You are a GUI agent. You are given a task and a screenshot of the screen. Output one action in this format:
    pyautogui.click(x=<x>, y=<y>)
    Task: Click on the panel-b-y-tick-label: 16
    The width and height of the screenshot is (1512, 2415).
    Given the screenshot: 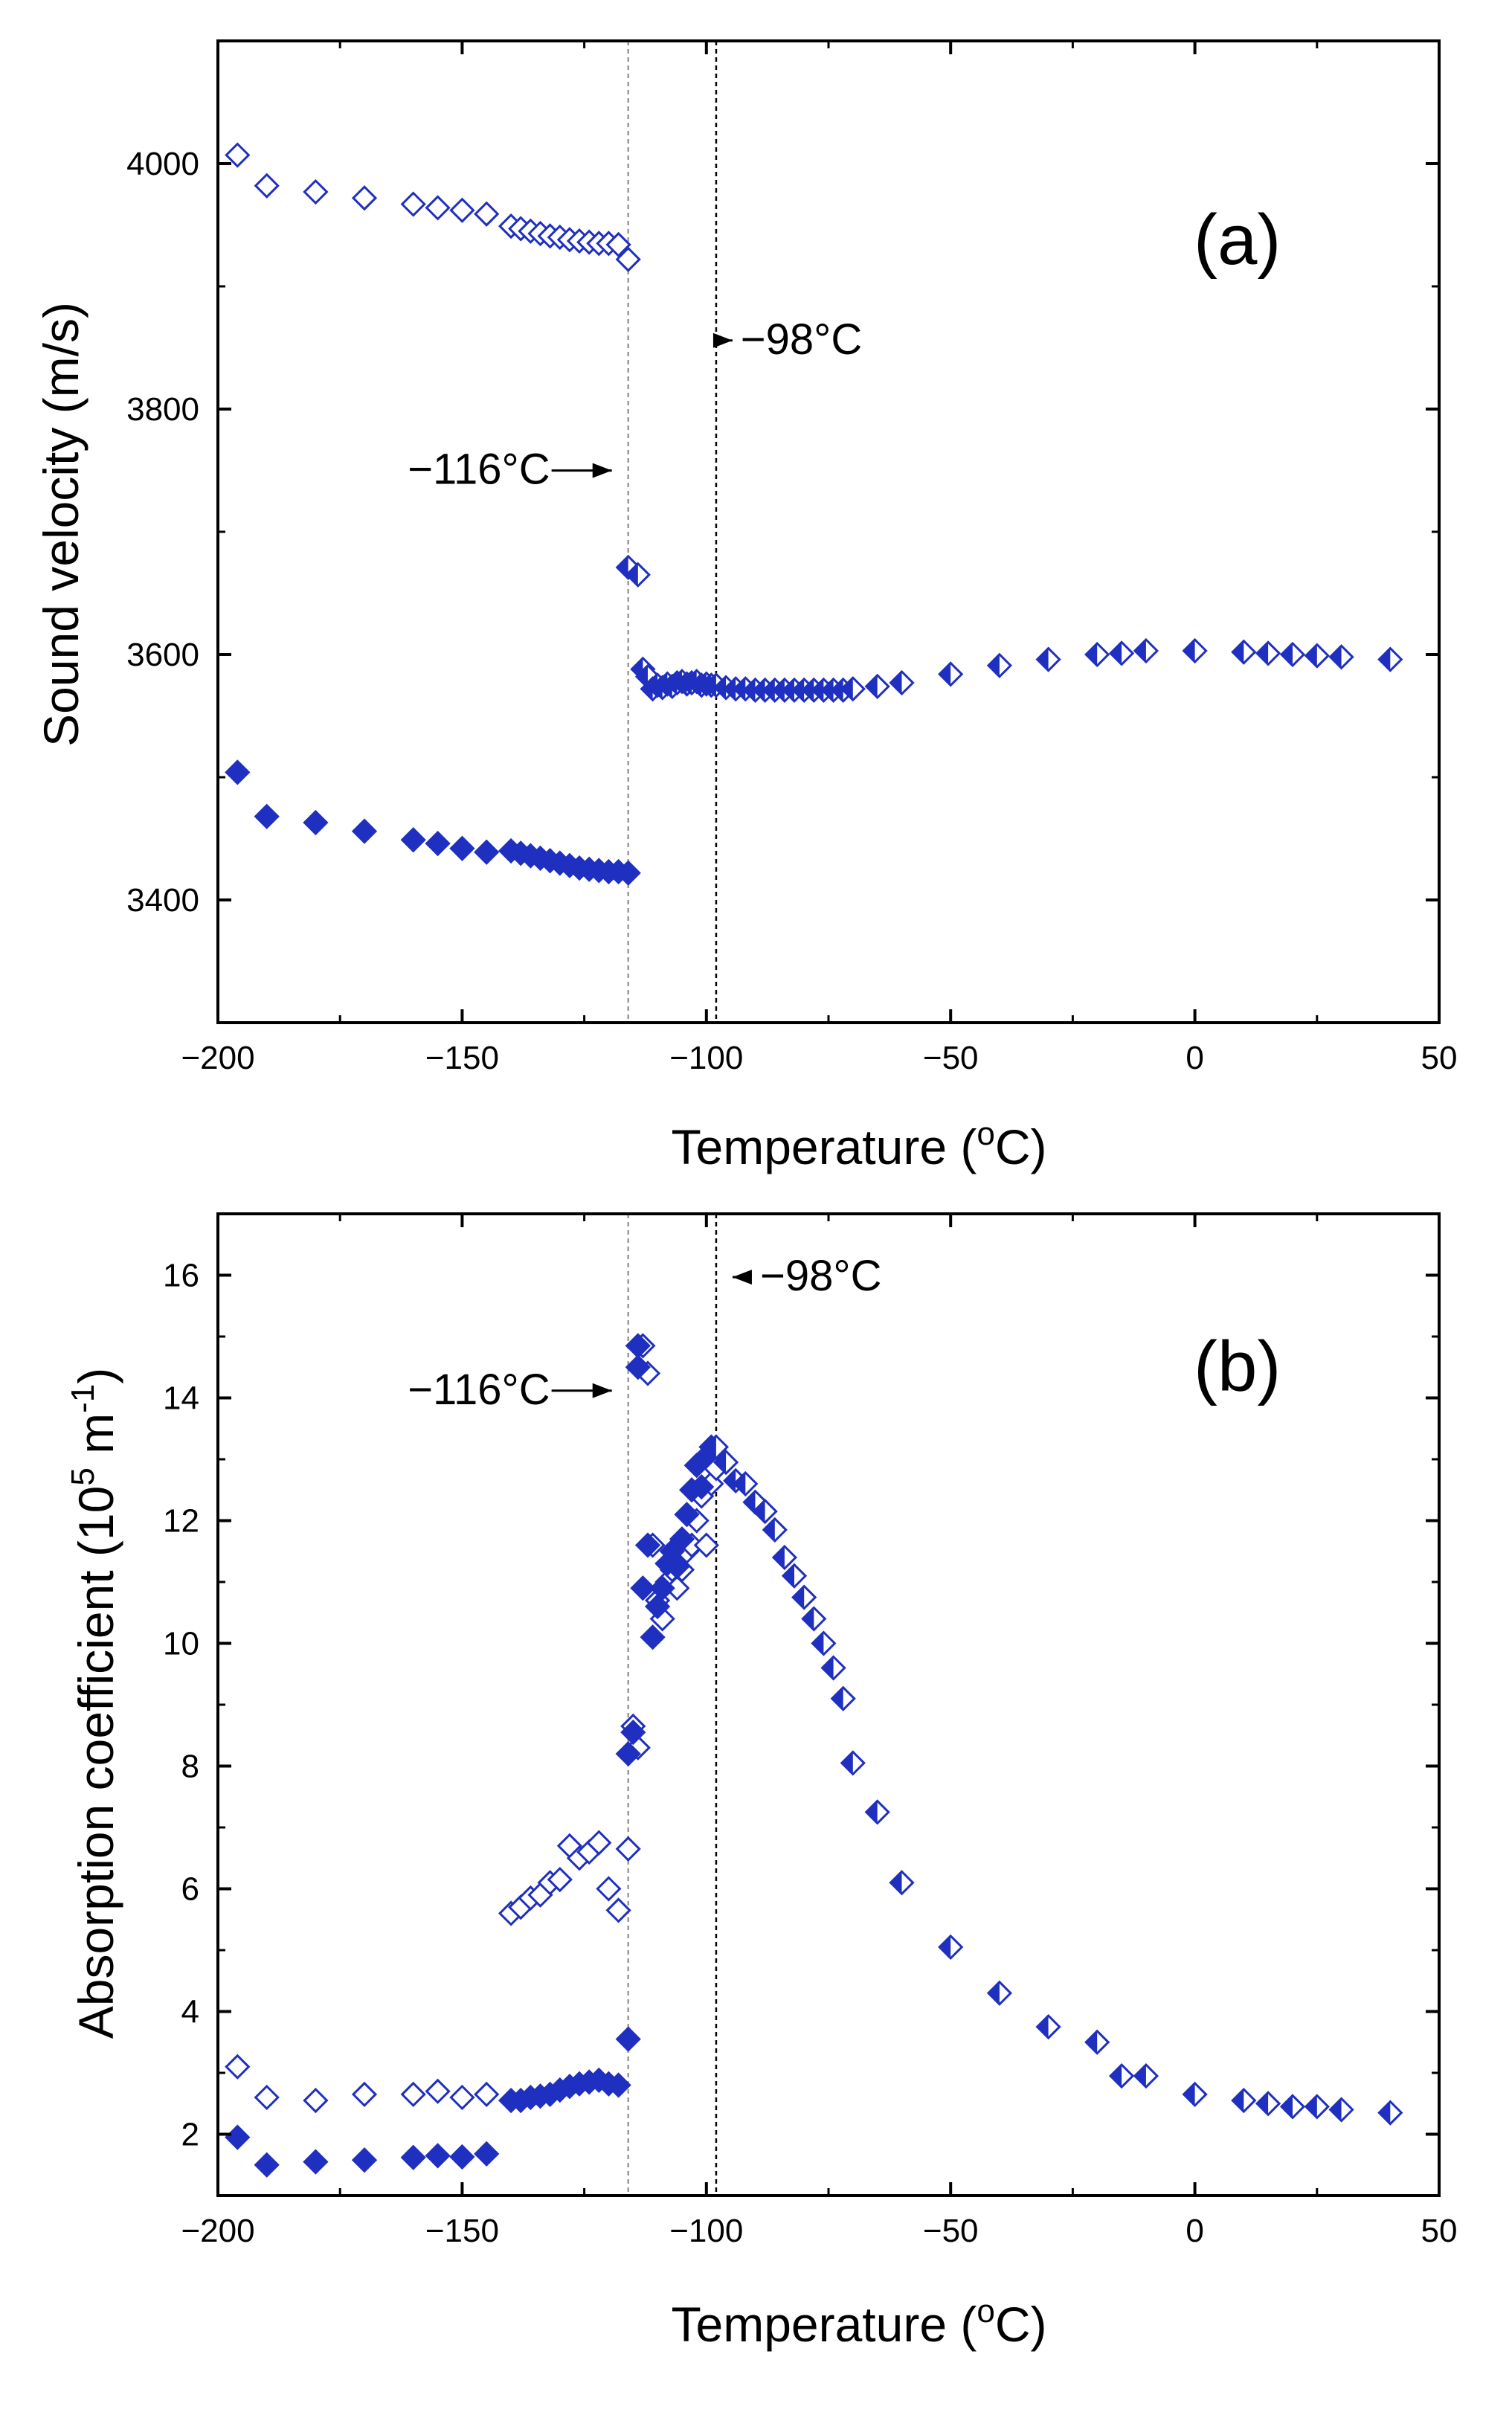 What is the action you would take?
    pyautogui.click(x=181, y=1276)
    